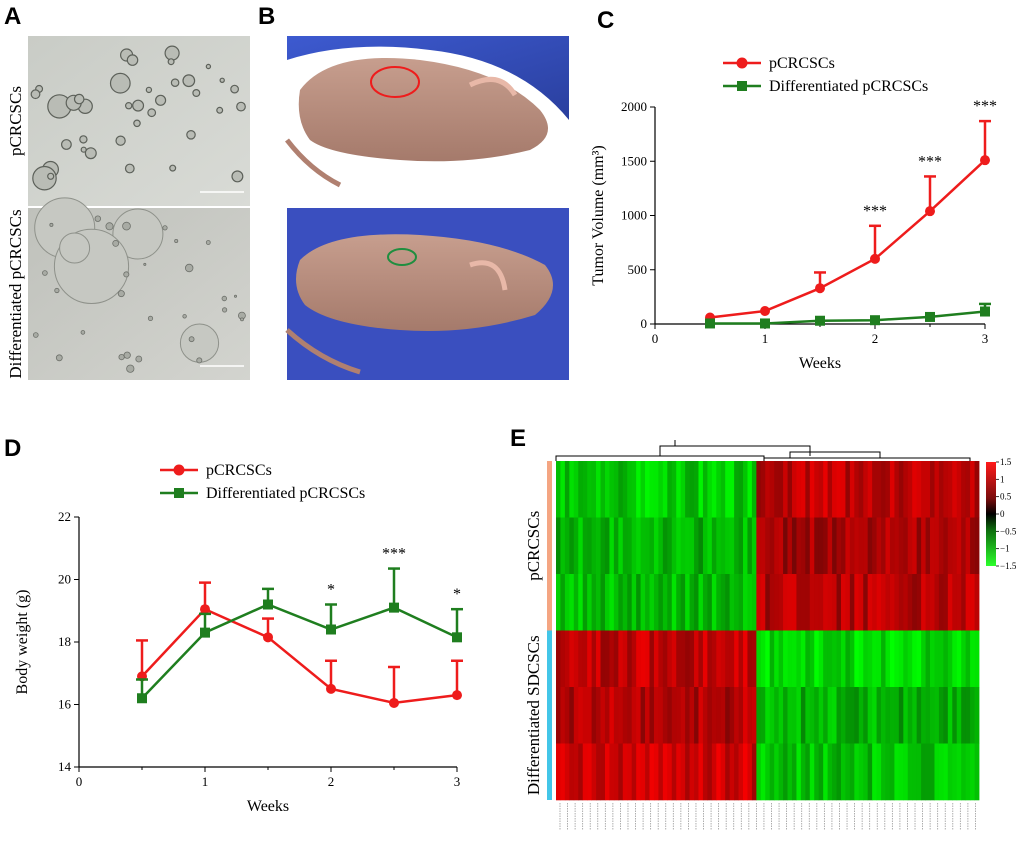  Describe the element at coordinates (875, 338) in the screenshot. I see `x-tick-label: 2` at that location.